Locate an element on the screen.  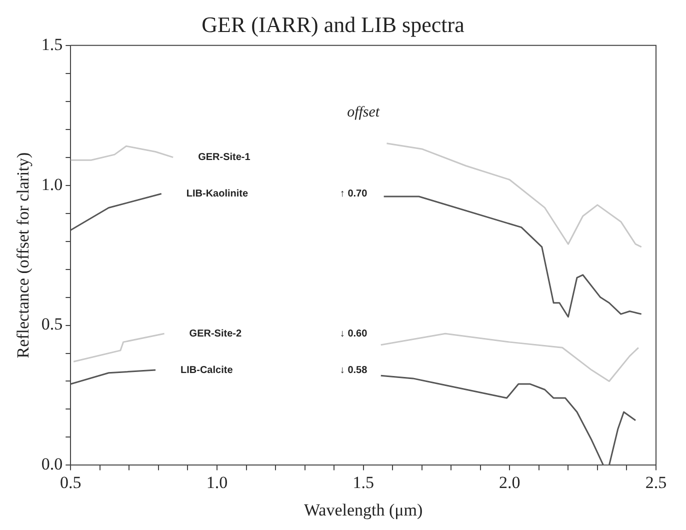
annotation: ↓ 0.60 is located at coordinates (354, 334).